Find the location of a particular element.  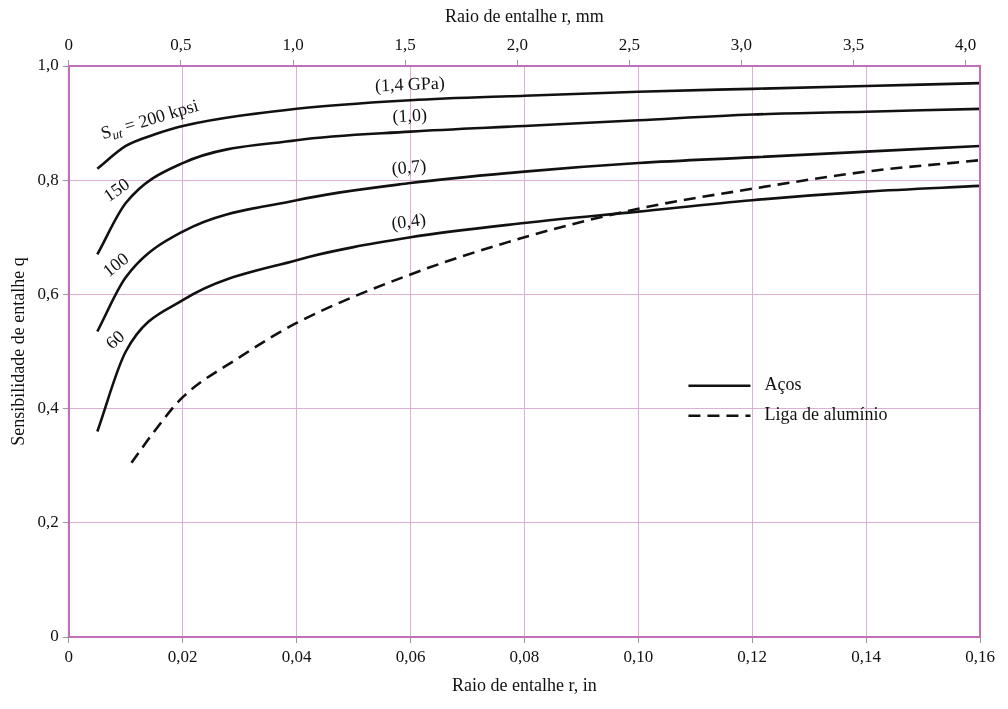

x-tick-label: 0 is located at coordinates (69, 656).